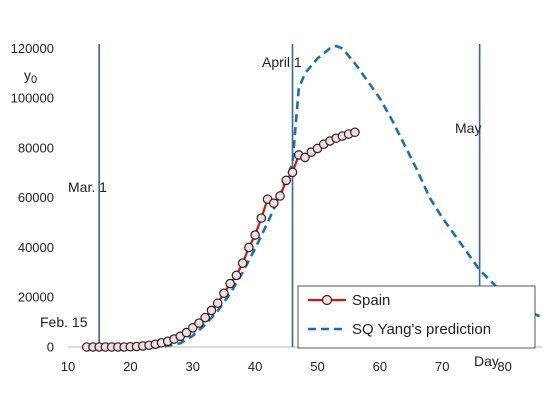  What do you see at coordinates (255, 366) in the screenshot?
I see `x-tick-label: 40` at bounding box center [255, 366].